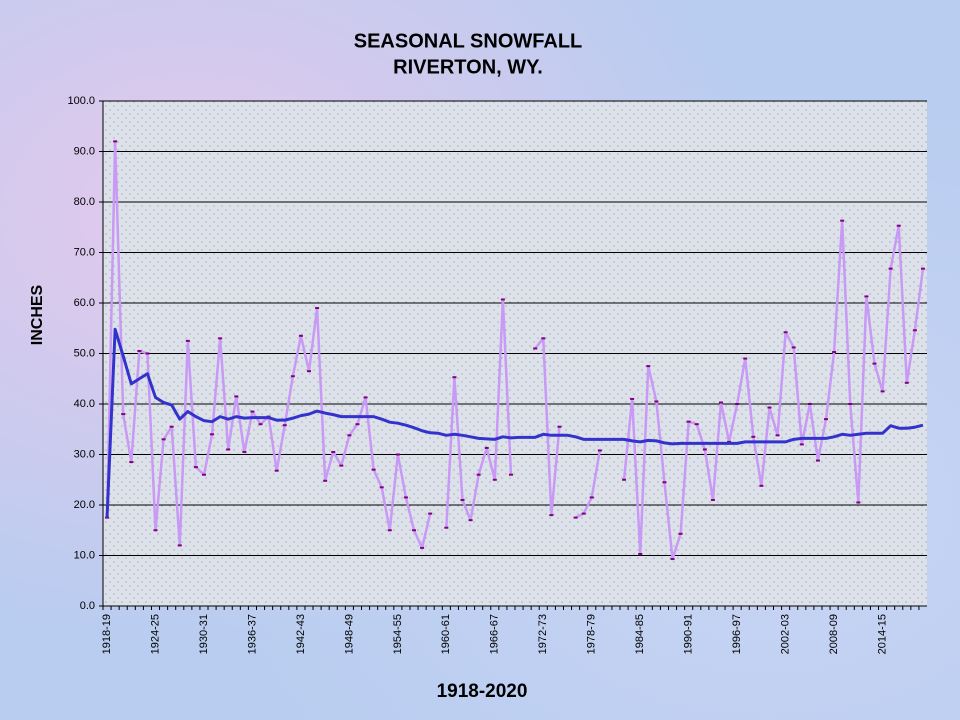 The width and height of the screenshot is (960, 720). Describe the element at coordinates (495, 634) in the screenshot. I see `x-tick-label: 1966-67` at that location.